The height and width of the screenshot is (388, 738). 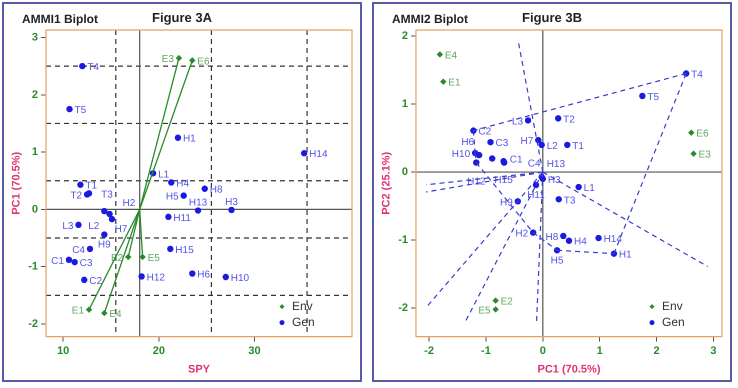 I want to click on annotation: C3, so click(x=86, y=264).